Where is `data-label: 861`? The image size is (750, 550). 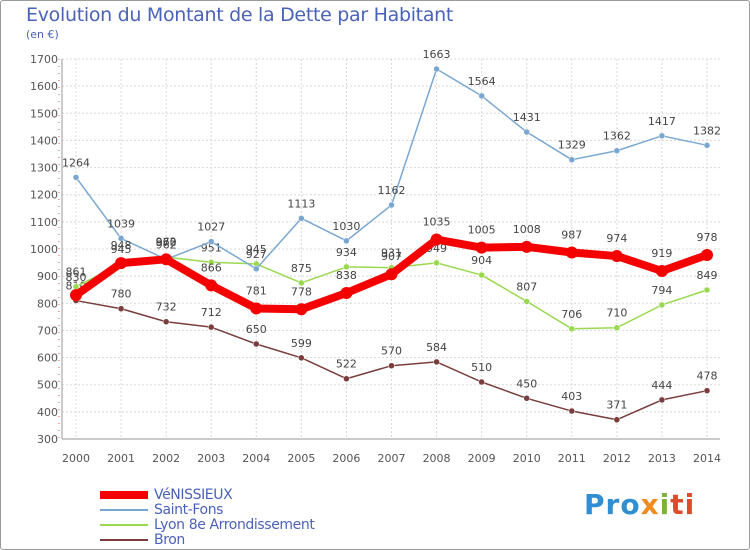
data-label: 861 is located at coordinates (76, 272).